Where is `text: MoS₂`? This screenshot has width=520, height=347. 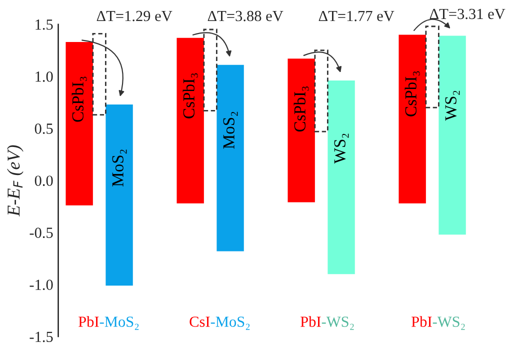 text: MoS₂ is located at coordinates (230, 130).